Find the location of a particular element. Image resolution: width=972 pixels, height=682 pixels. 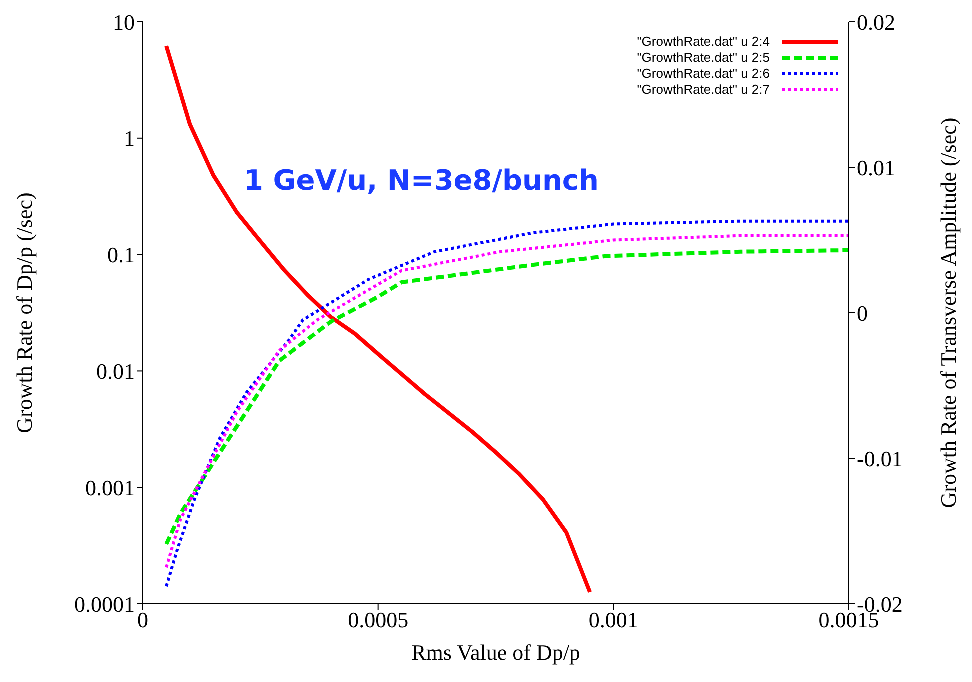

legend-label: "GrowthRate.dat" u 2:4 is located at coordinates (703, 42).